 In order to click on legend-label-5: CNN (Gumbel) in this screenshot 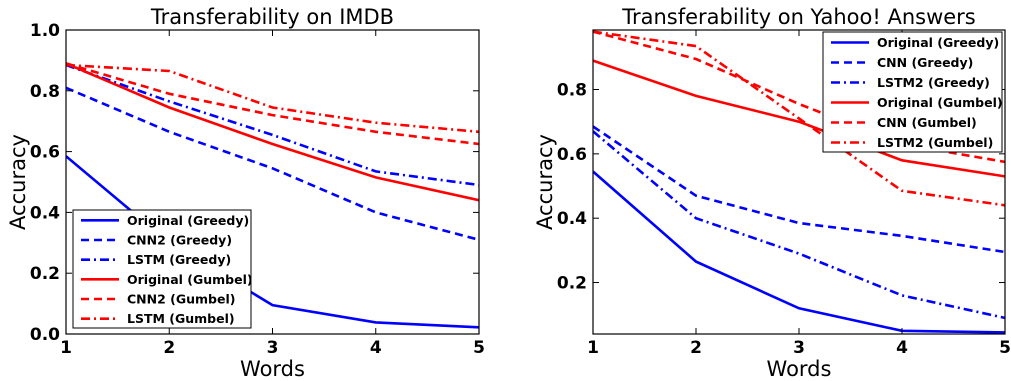, I will do `click(927, 122)`.